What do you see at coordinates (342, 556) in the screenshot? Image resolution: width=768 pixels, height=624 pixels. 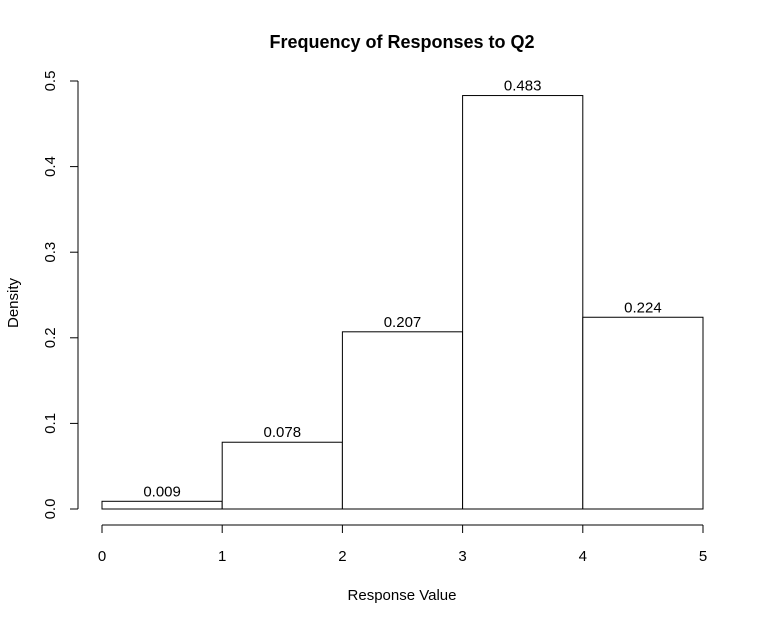 I see `x-tick-label: 2` at bounding box center [342, 556].